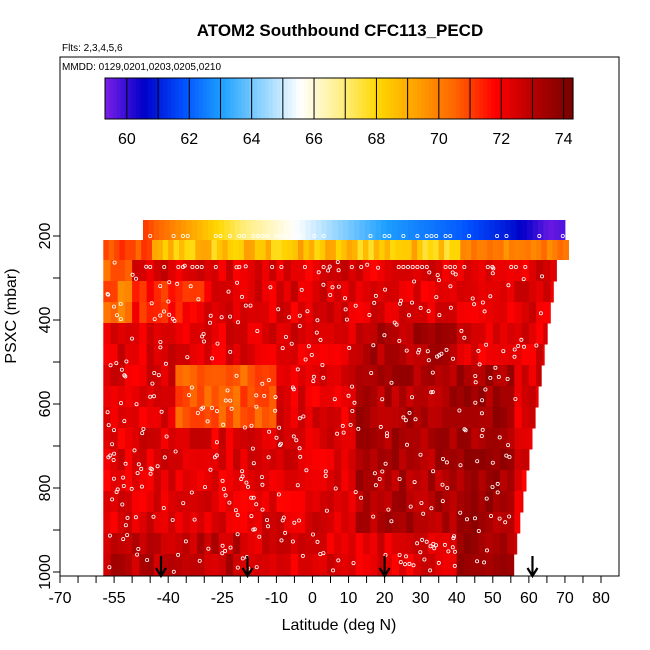  I want to click on colorbar: 60 62 64 66 68 70 72 74, so click(339, 112).